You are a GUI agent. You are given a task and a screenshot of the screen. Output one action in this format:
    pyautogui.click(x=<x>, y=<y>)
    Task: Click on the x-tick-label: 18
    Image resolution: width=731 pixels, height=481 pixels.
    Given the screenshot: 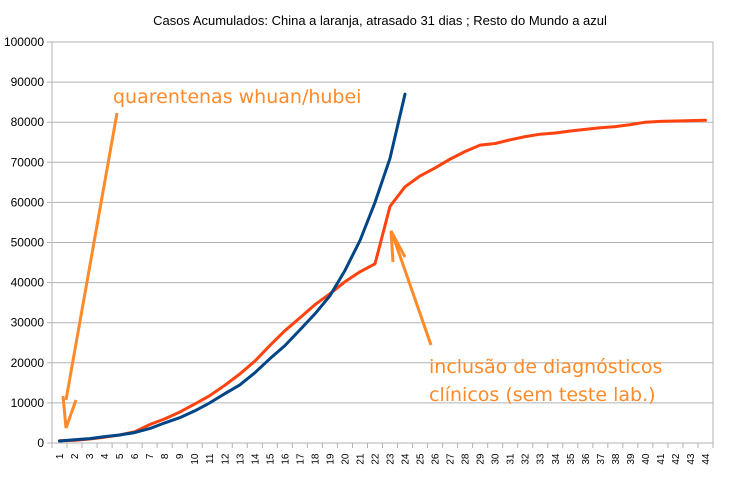 What is the action you would take?
    pyautogui.click(x=315, y=459)
    